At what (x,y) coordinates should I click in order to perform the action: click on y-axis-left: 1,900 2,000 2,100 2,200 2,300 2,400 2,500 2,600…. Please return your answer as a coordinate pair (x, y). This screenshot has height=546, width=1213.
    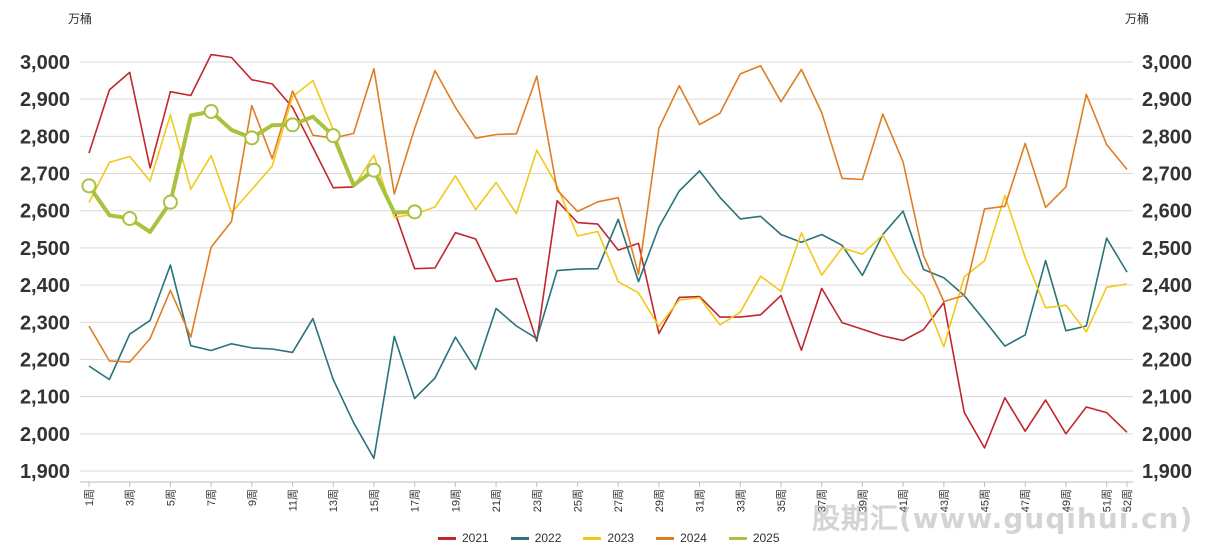
    Looking at the image, I should click on (45, 267).